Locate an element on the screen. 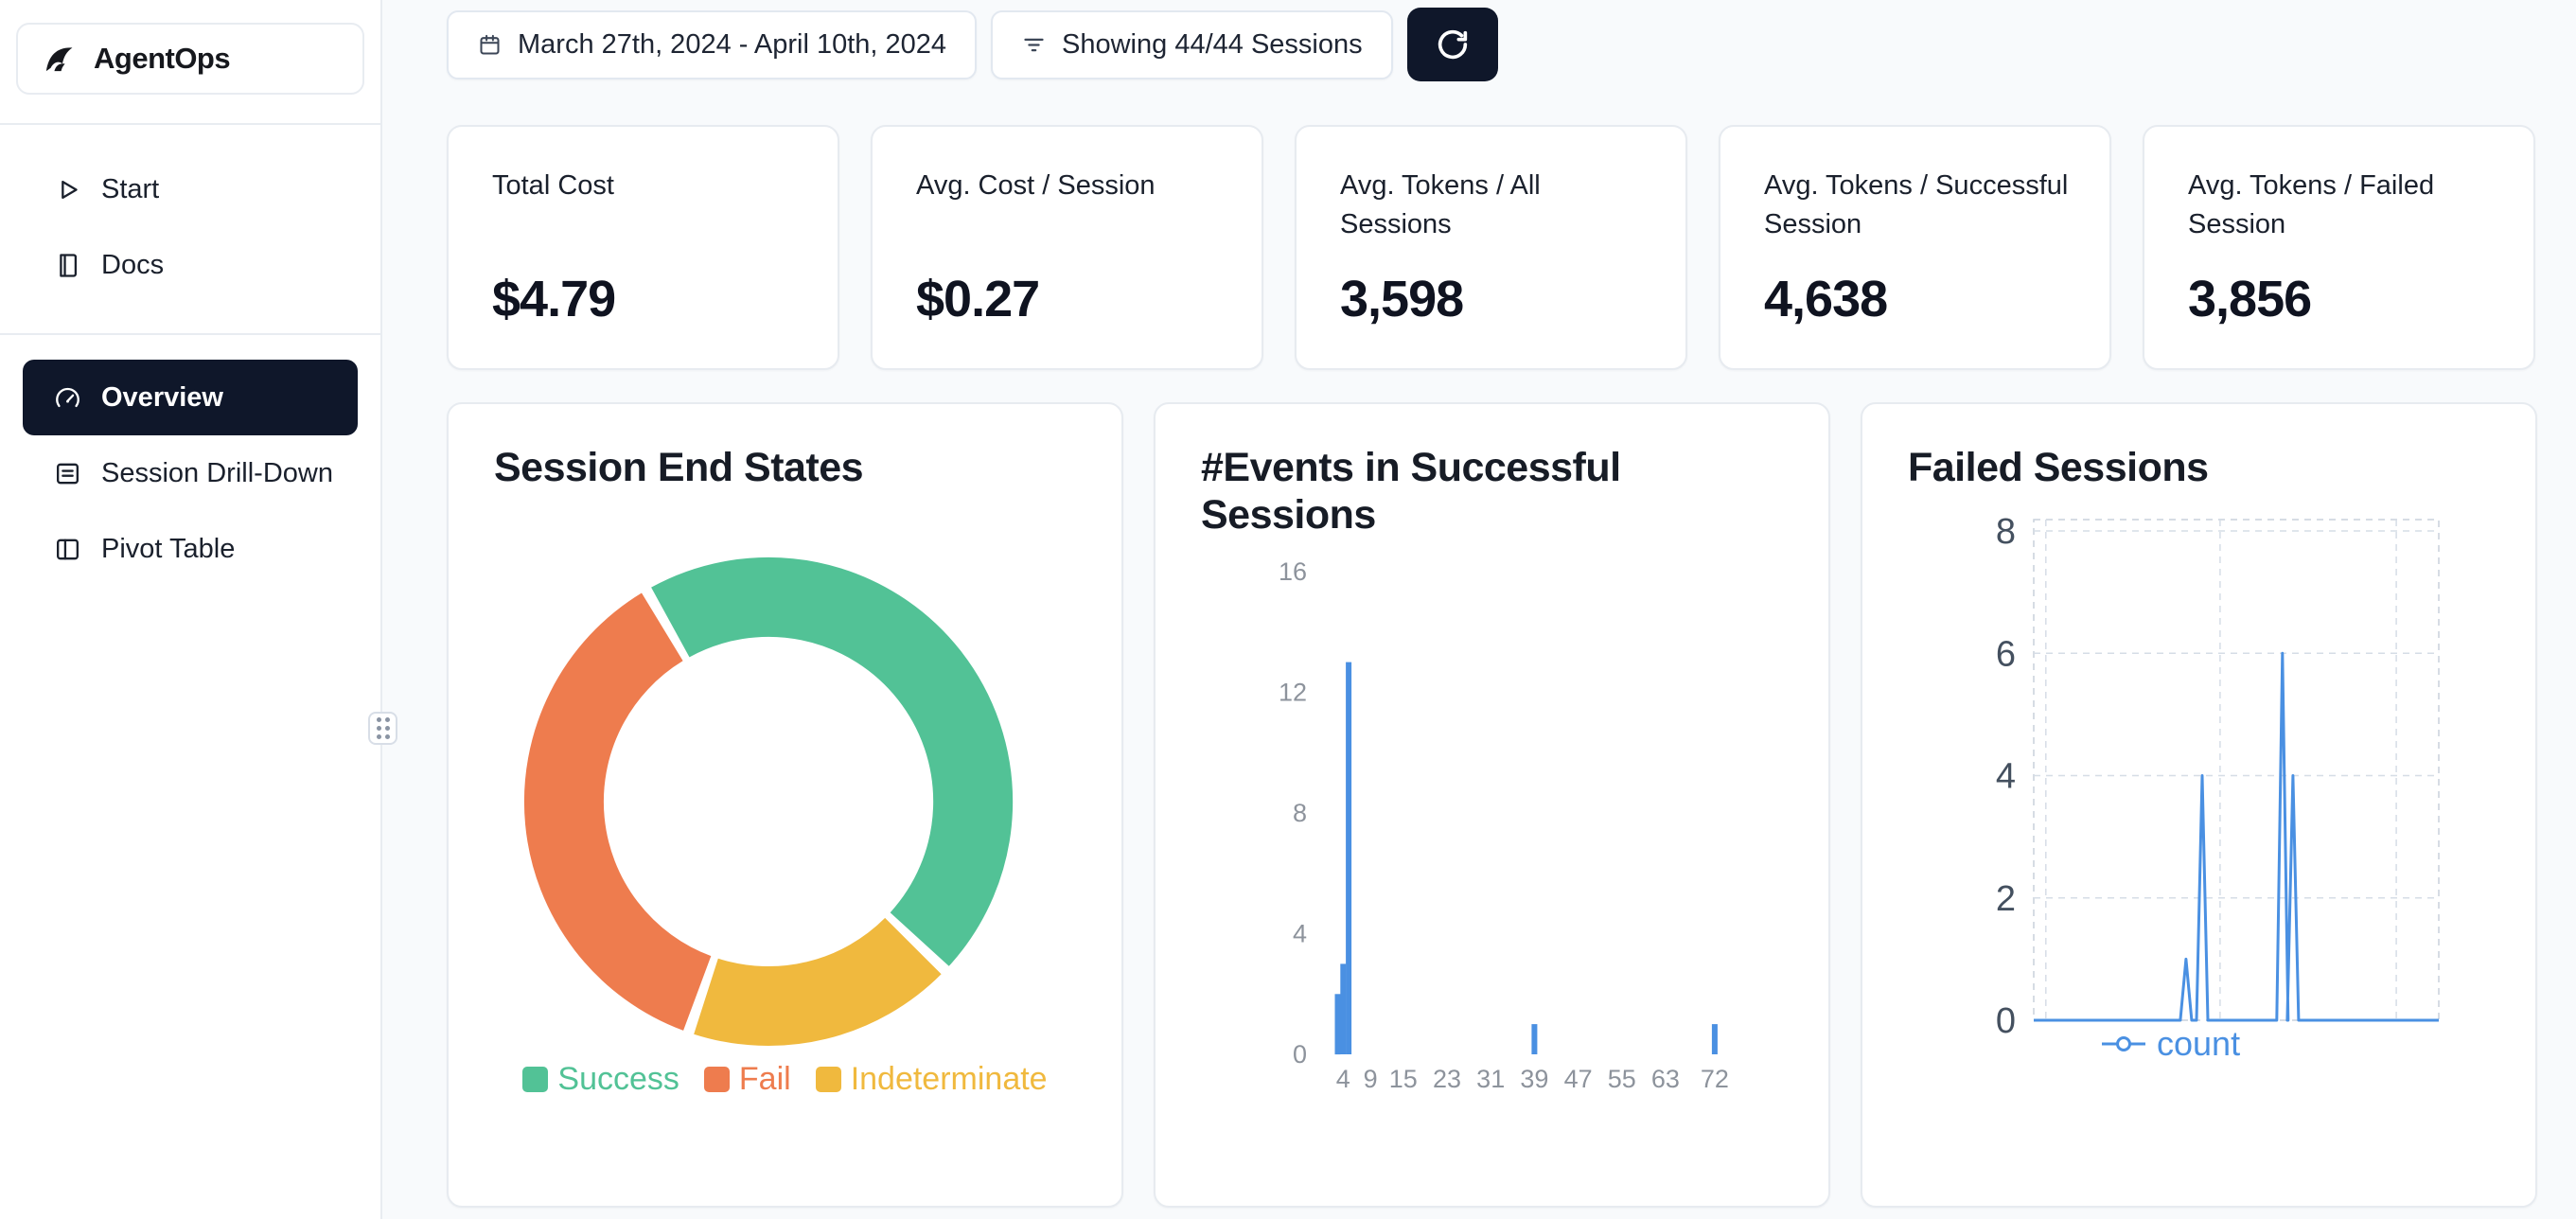 The height and width of the screenshot is (1219, 2576). stat-label: Avg. Tokens / All Sessions is located at coordinates (1440, 204).